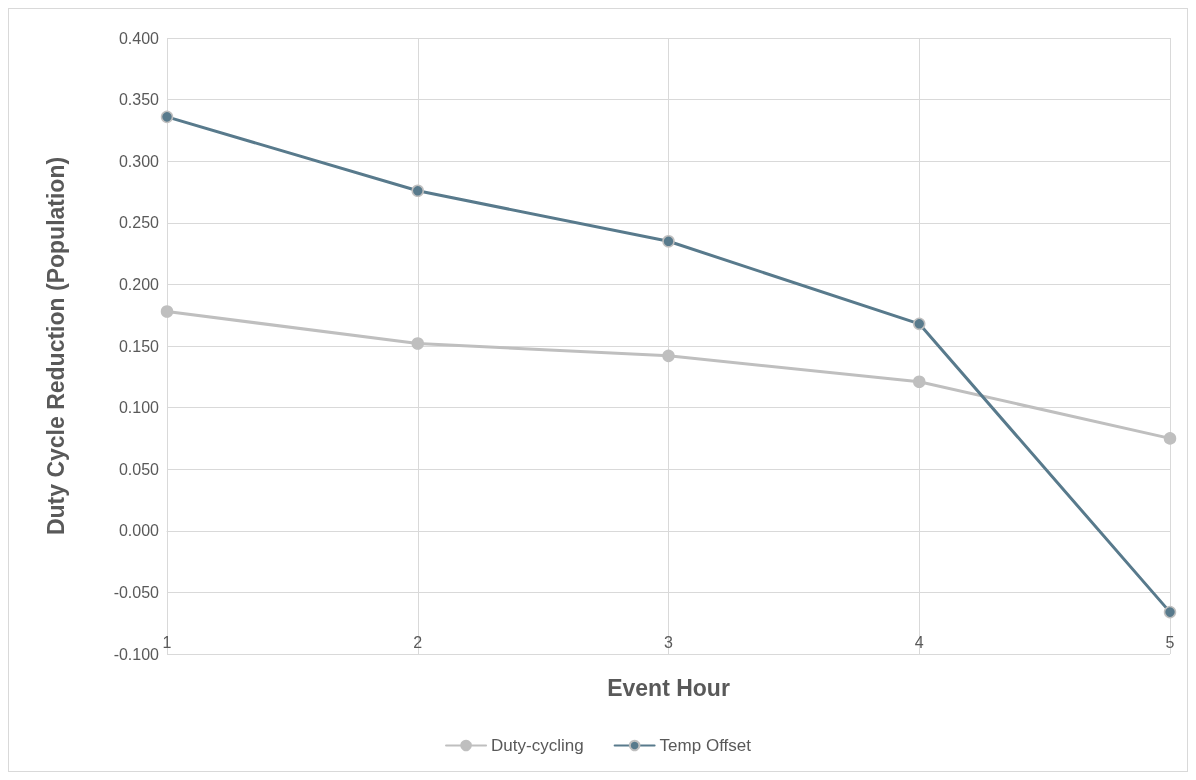  What do you see at coordinates (139, 346) in the screenshot?
I see `y-tick-label: 0.150` at bounding box center [139, 346].